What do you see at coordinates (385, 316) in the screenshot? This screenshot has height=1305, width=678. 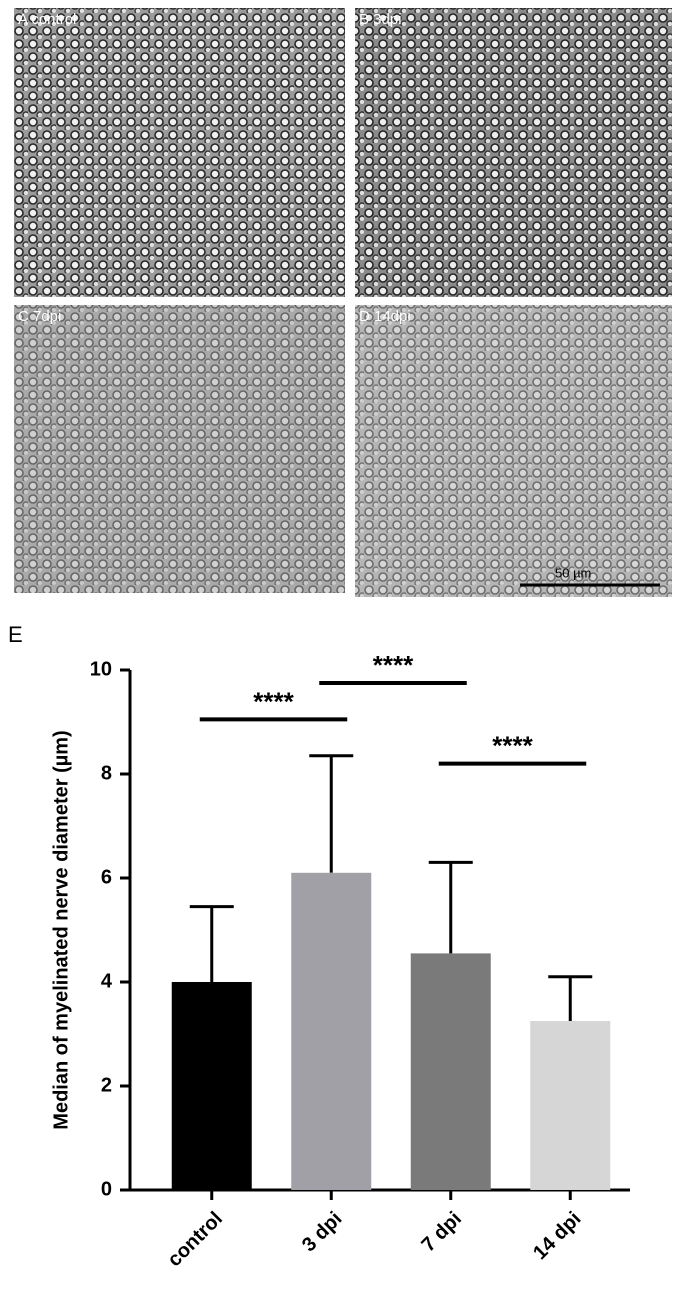 I see `panel-label: D 14dpi` at bounding box center [385, 316].